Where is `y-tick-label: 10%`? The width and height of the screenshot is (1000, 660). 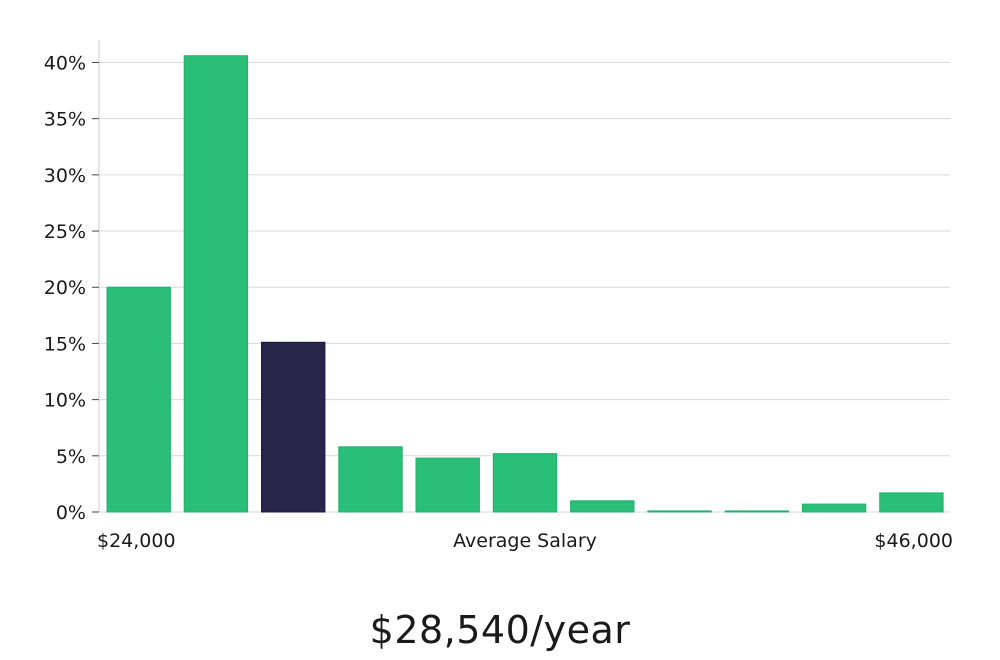 y-tick-label: 10% is located at coordinates (65, 401).